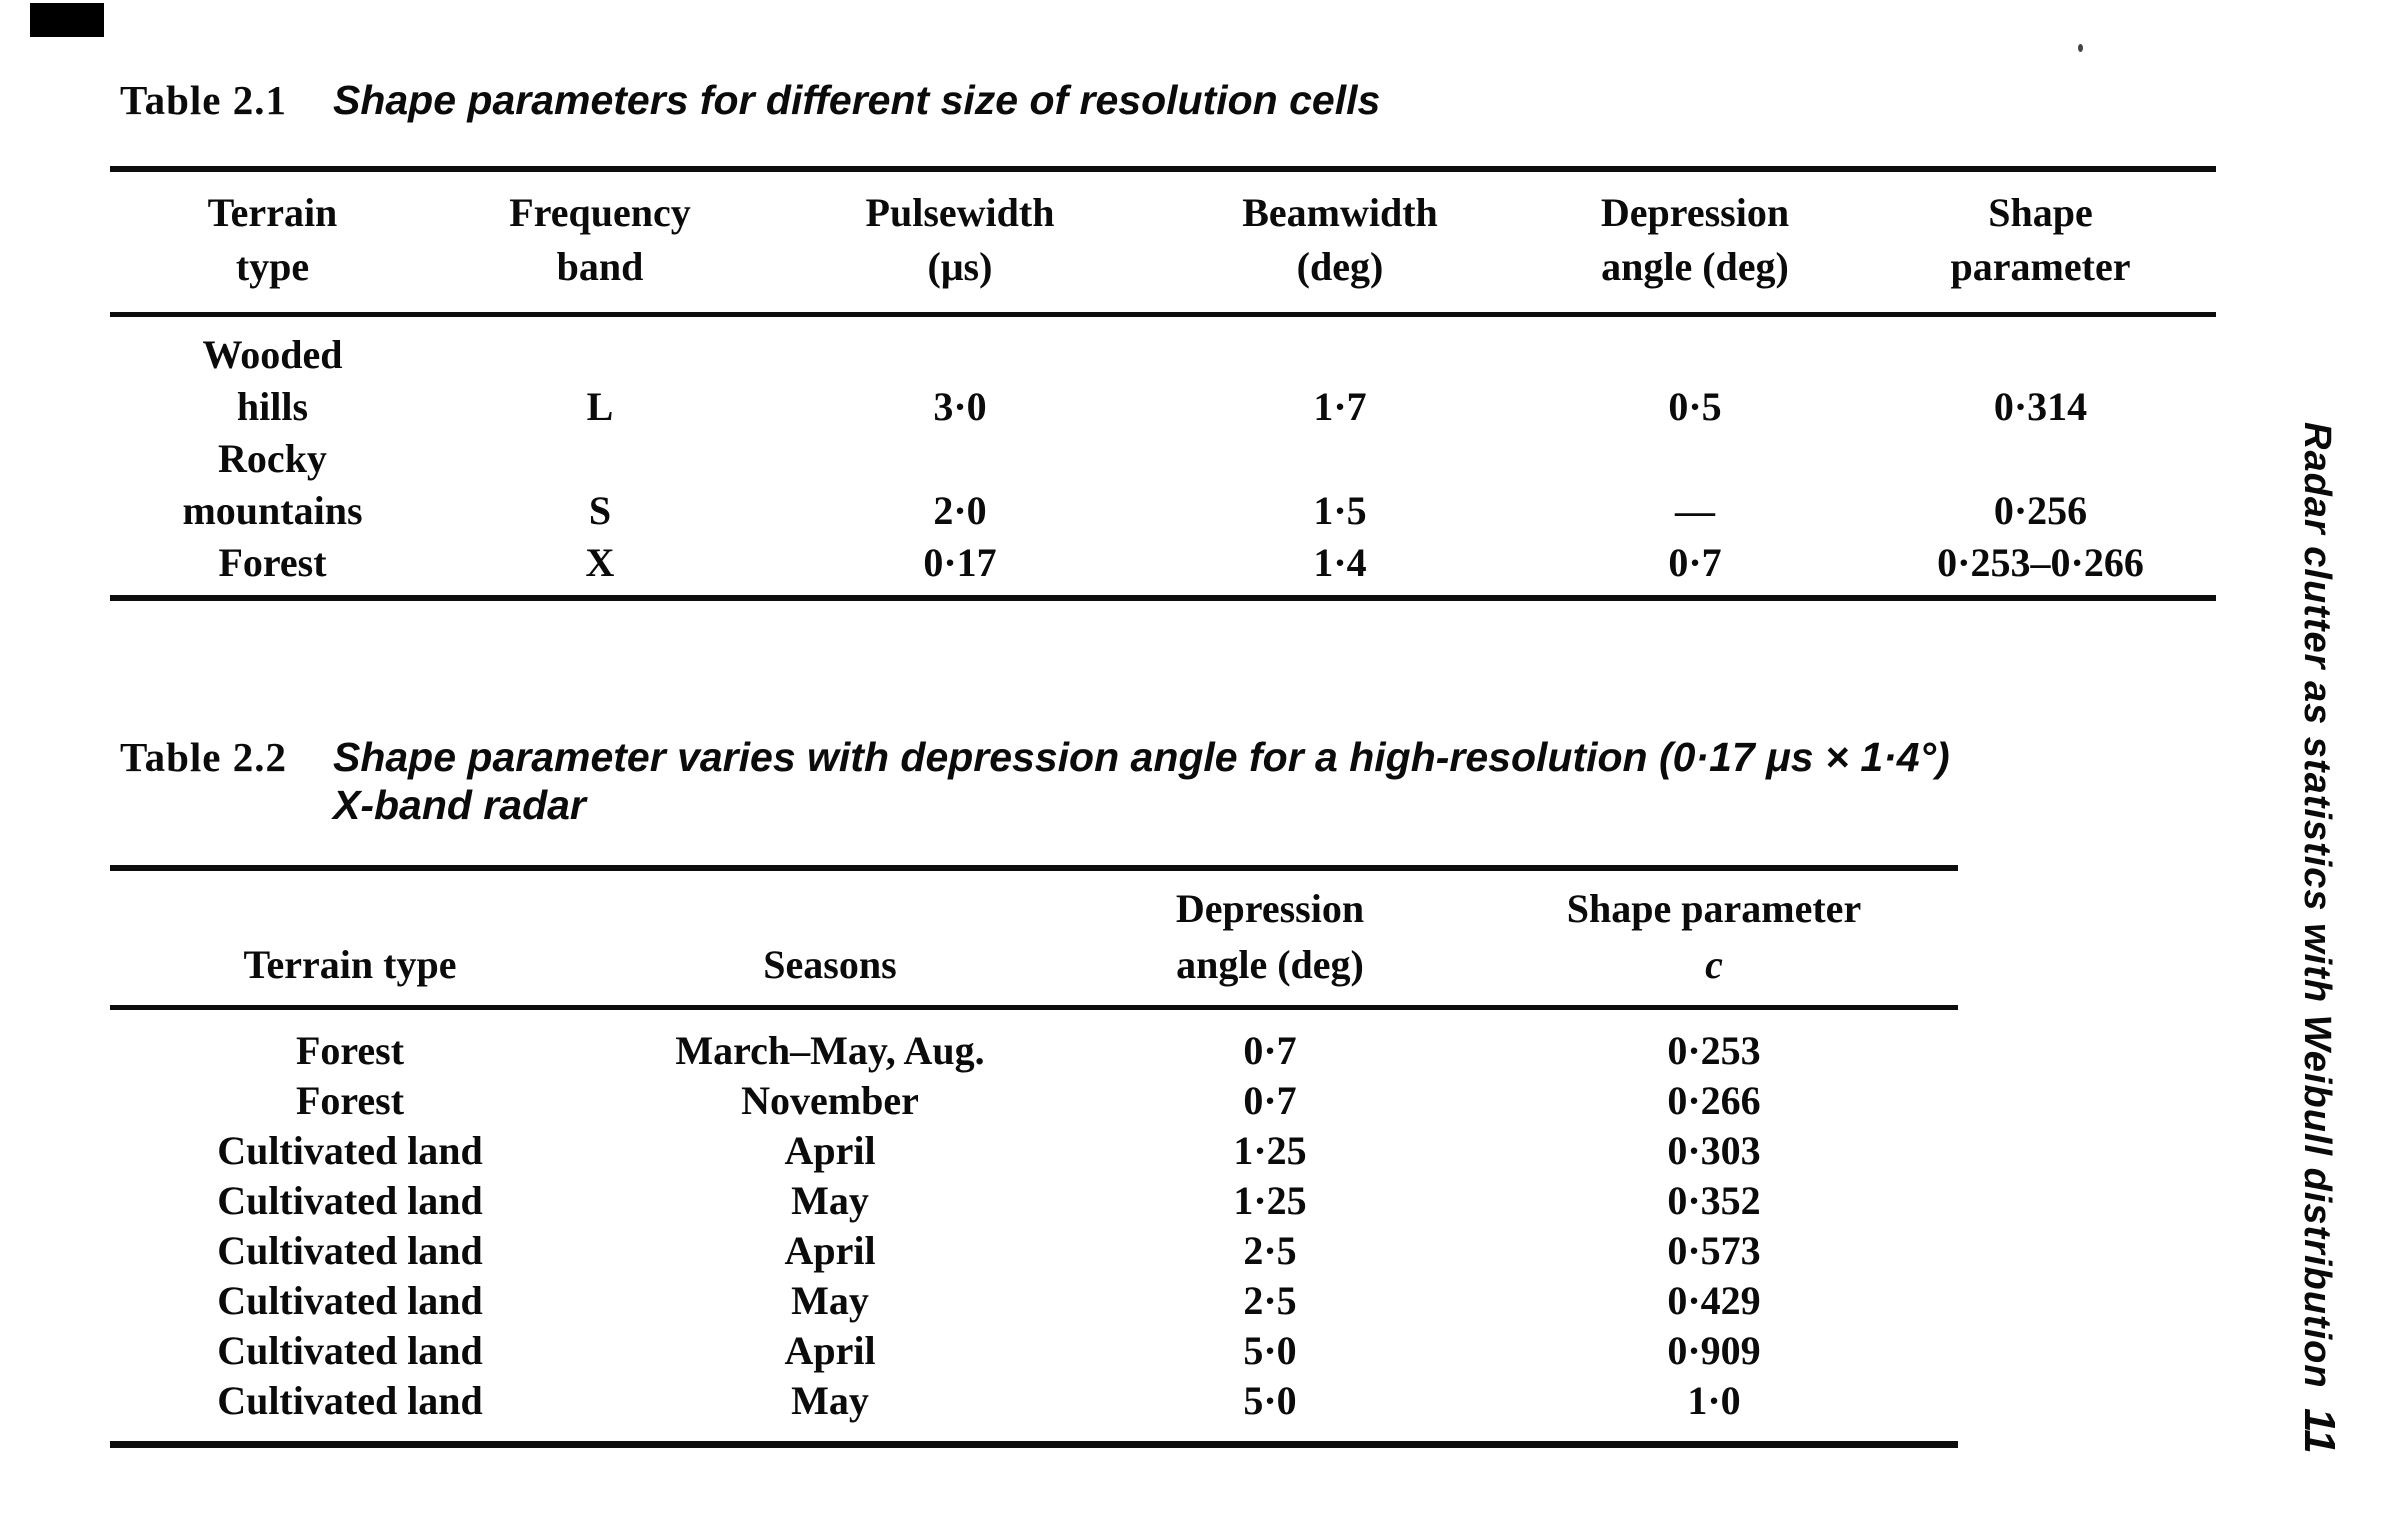 The width and height of the screenshot is (2400, 1530). I want to click on table-row: Forest X 0·17 1·4 0·7 0·253–0·266, so click(1163, 563).